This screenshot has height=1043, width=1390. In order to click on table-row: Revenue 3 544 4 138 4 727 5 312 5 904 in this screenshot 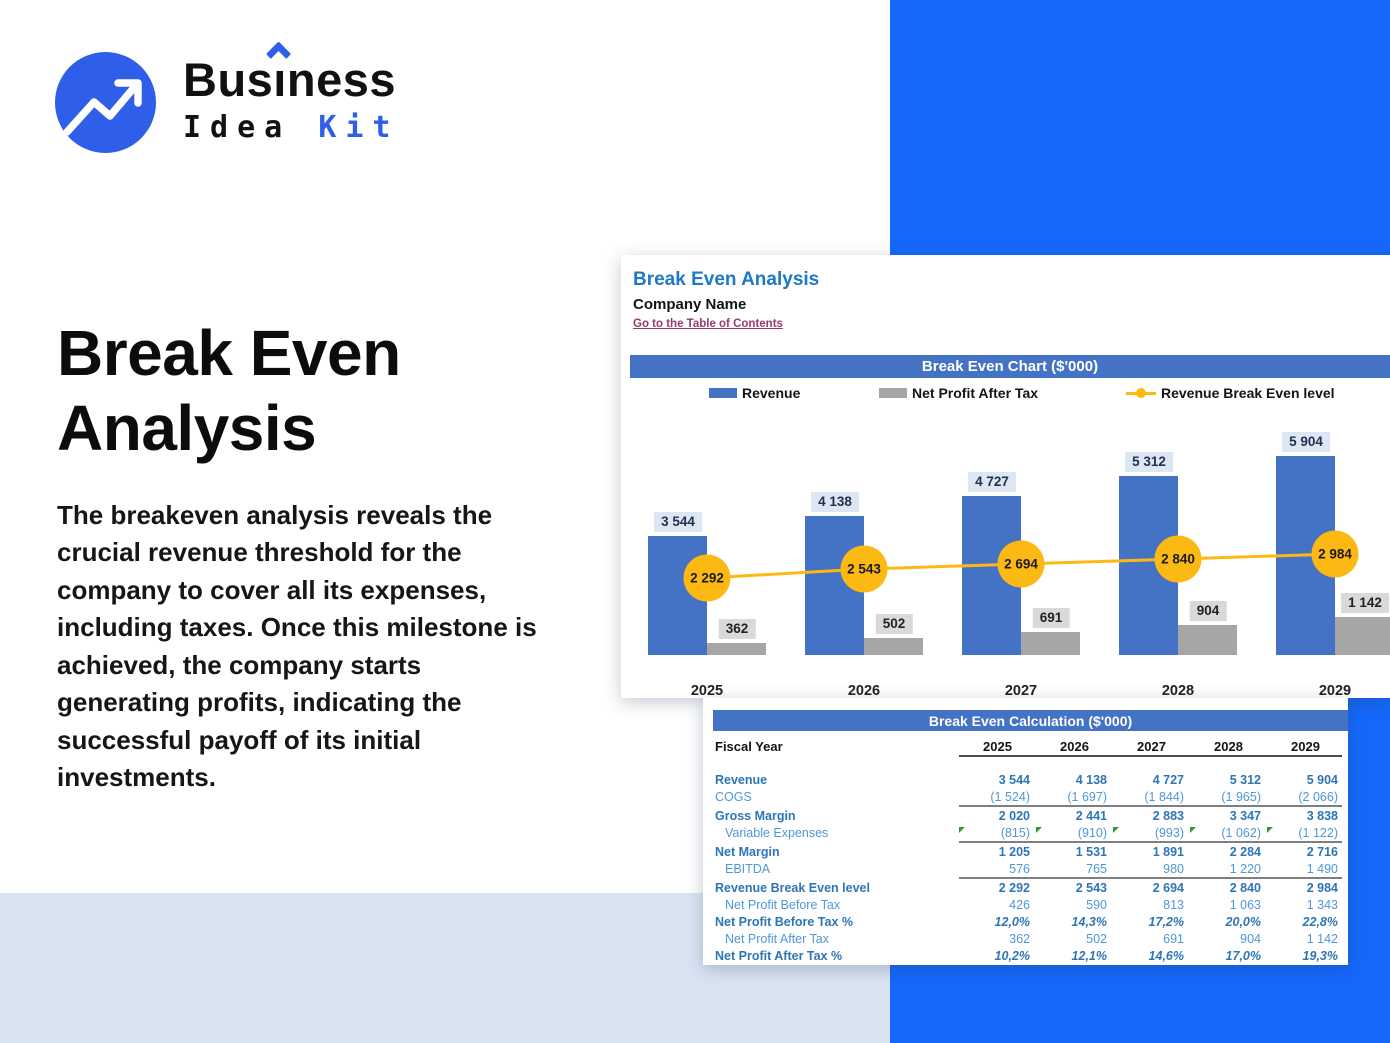, I will do `click(1028, 779)`.